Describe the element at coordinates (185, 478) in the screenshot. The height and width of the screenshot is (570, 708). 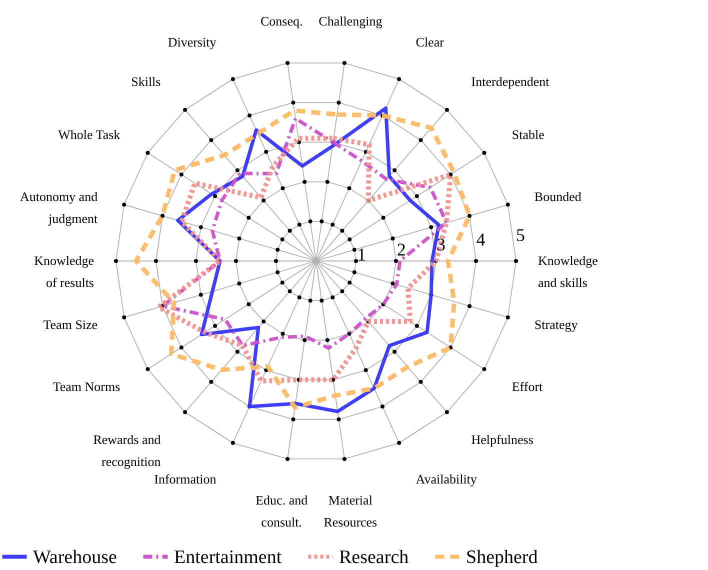
I see `spoke-label: Information` at that location.